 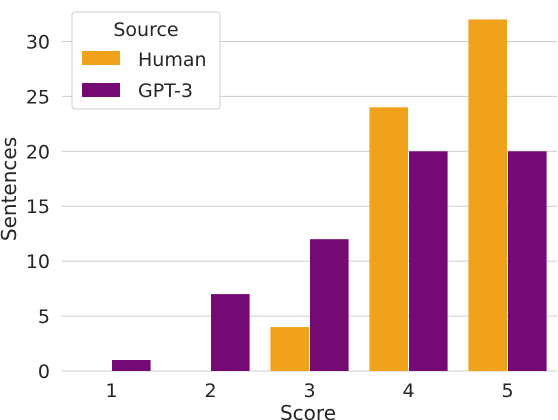 I want to click on y-tick-label: 20, so click(x=38, y=152).